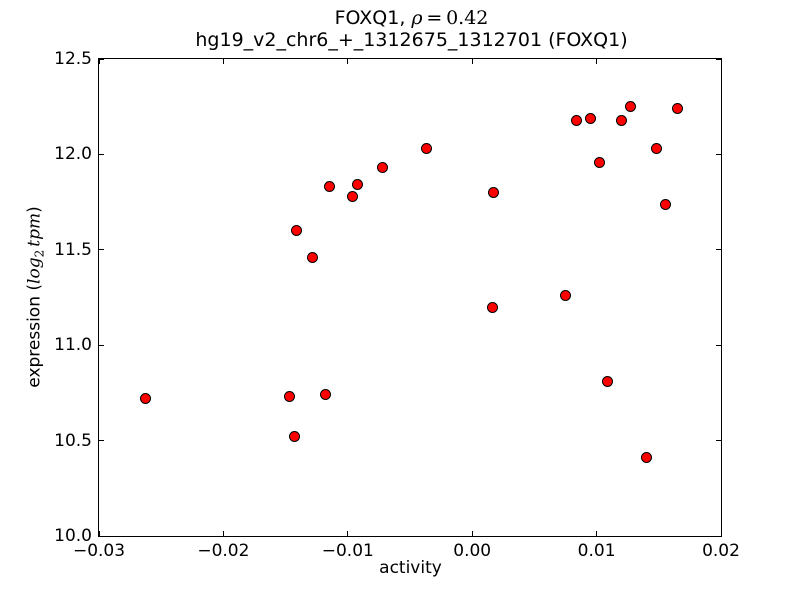 This screenshot has height=600, width=800. Describe the element at coordinates (34, 209) in the screenshot. I see `y-axis-label-suffix: )` at that location.